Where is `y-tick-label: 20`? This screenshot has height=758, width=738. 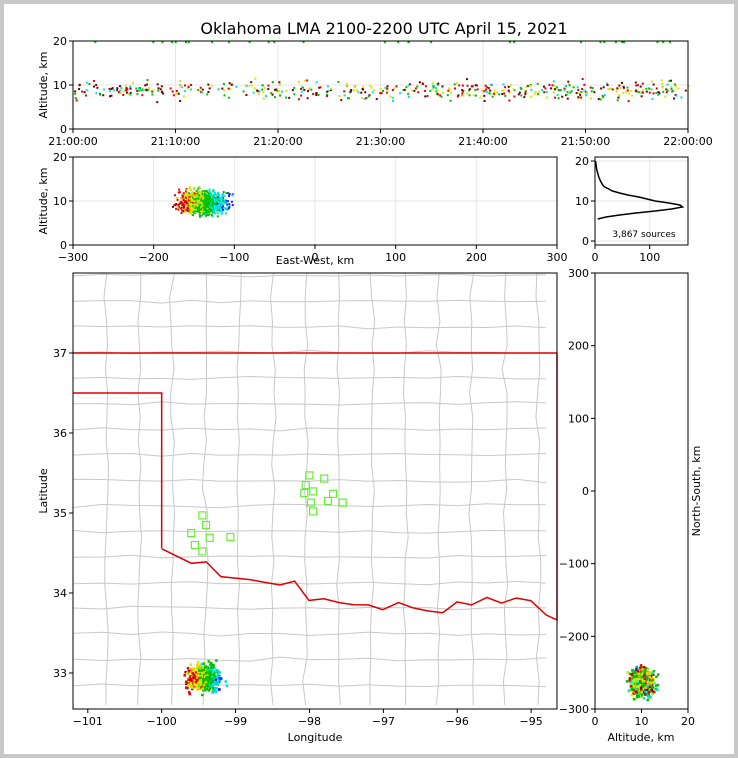
y-tick-label: 20 is located at coordinates (60, 41).